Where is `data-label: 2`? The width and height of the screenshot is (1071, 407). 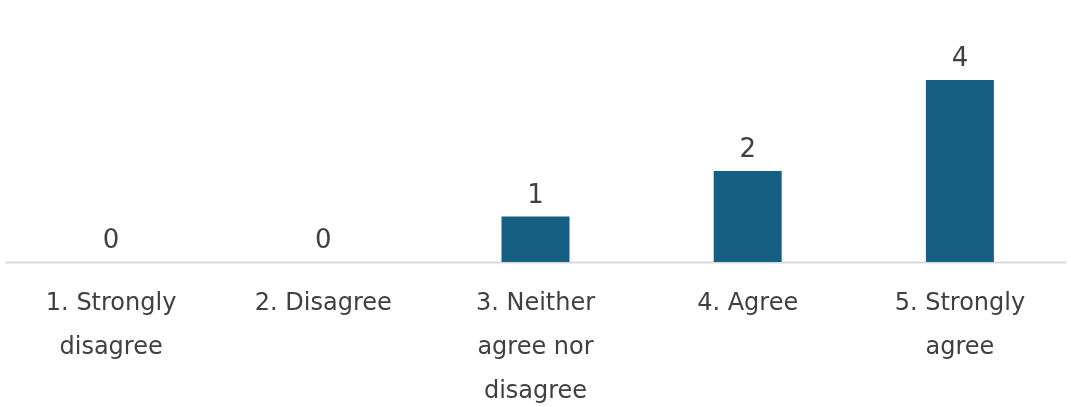
data-label: 2 is located at coordinates (747, 148).